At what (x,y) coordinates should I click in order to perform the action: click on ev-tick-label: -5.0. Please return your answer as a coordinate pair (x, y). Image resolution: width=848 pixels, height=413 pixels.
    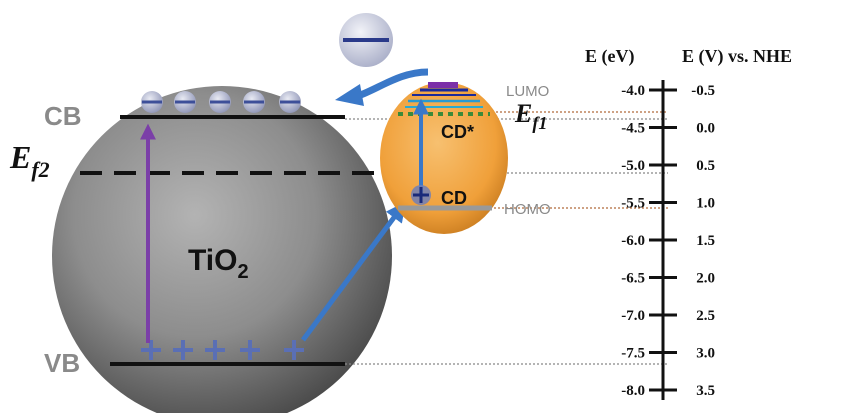
    Looking at the image, I should click on (633, 166).